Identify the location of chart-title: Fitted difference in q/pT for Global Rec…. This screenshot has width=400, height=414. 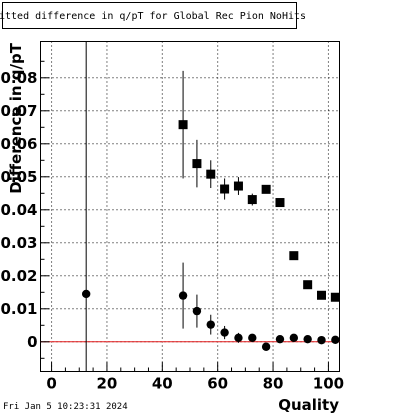
(153, 16).